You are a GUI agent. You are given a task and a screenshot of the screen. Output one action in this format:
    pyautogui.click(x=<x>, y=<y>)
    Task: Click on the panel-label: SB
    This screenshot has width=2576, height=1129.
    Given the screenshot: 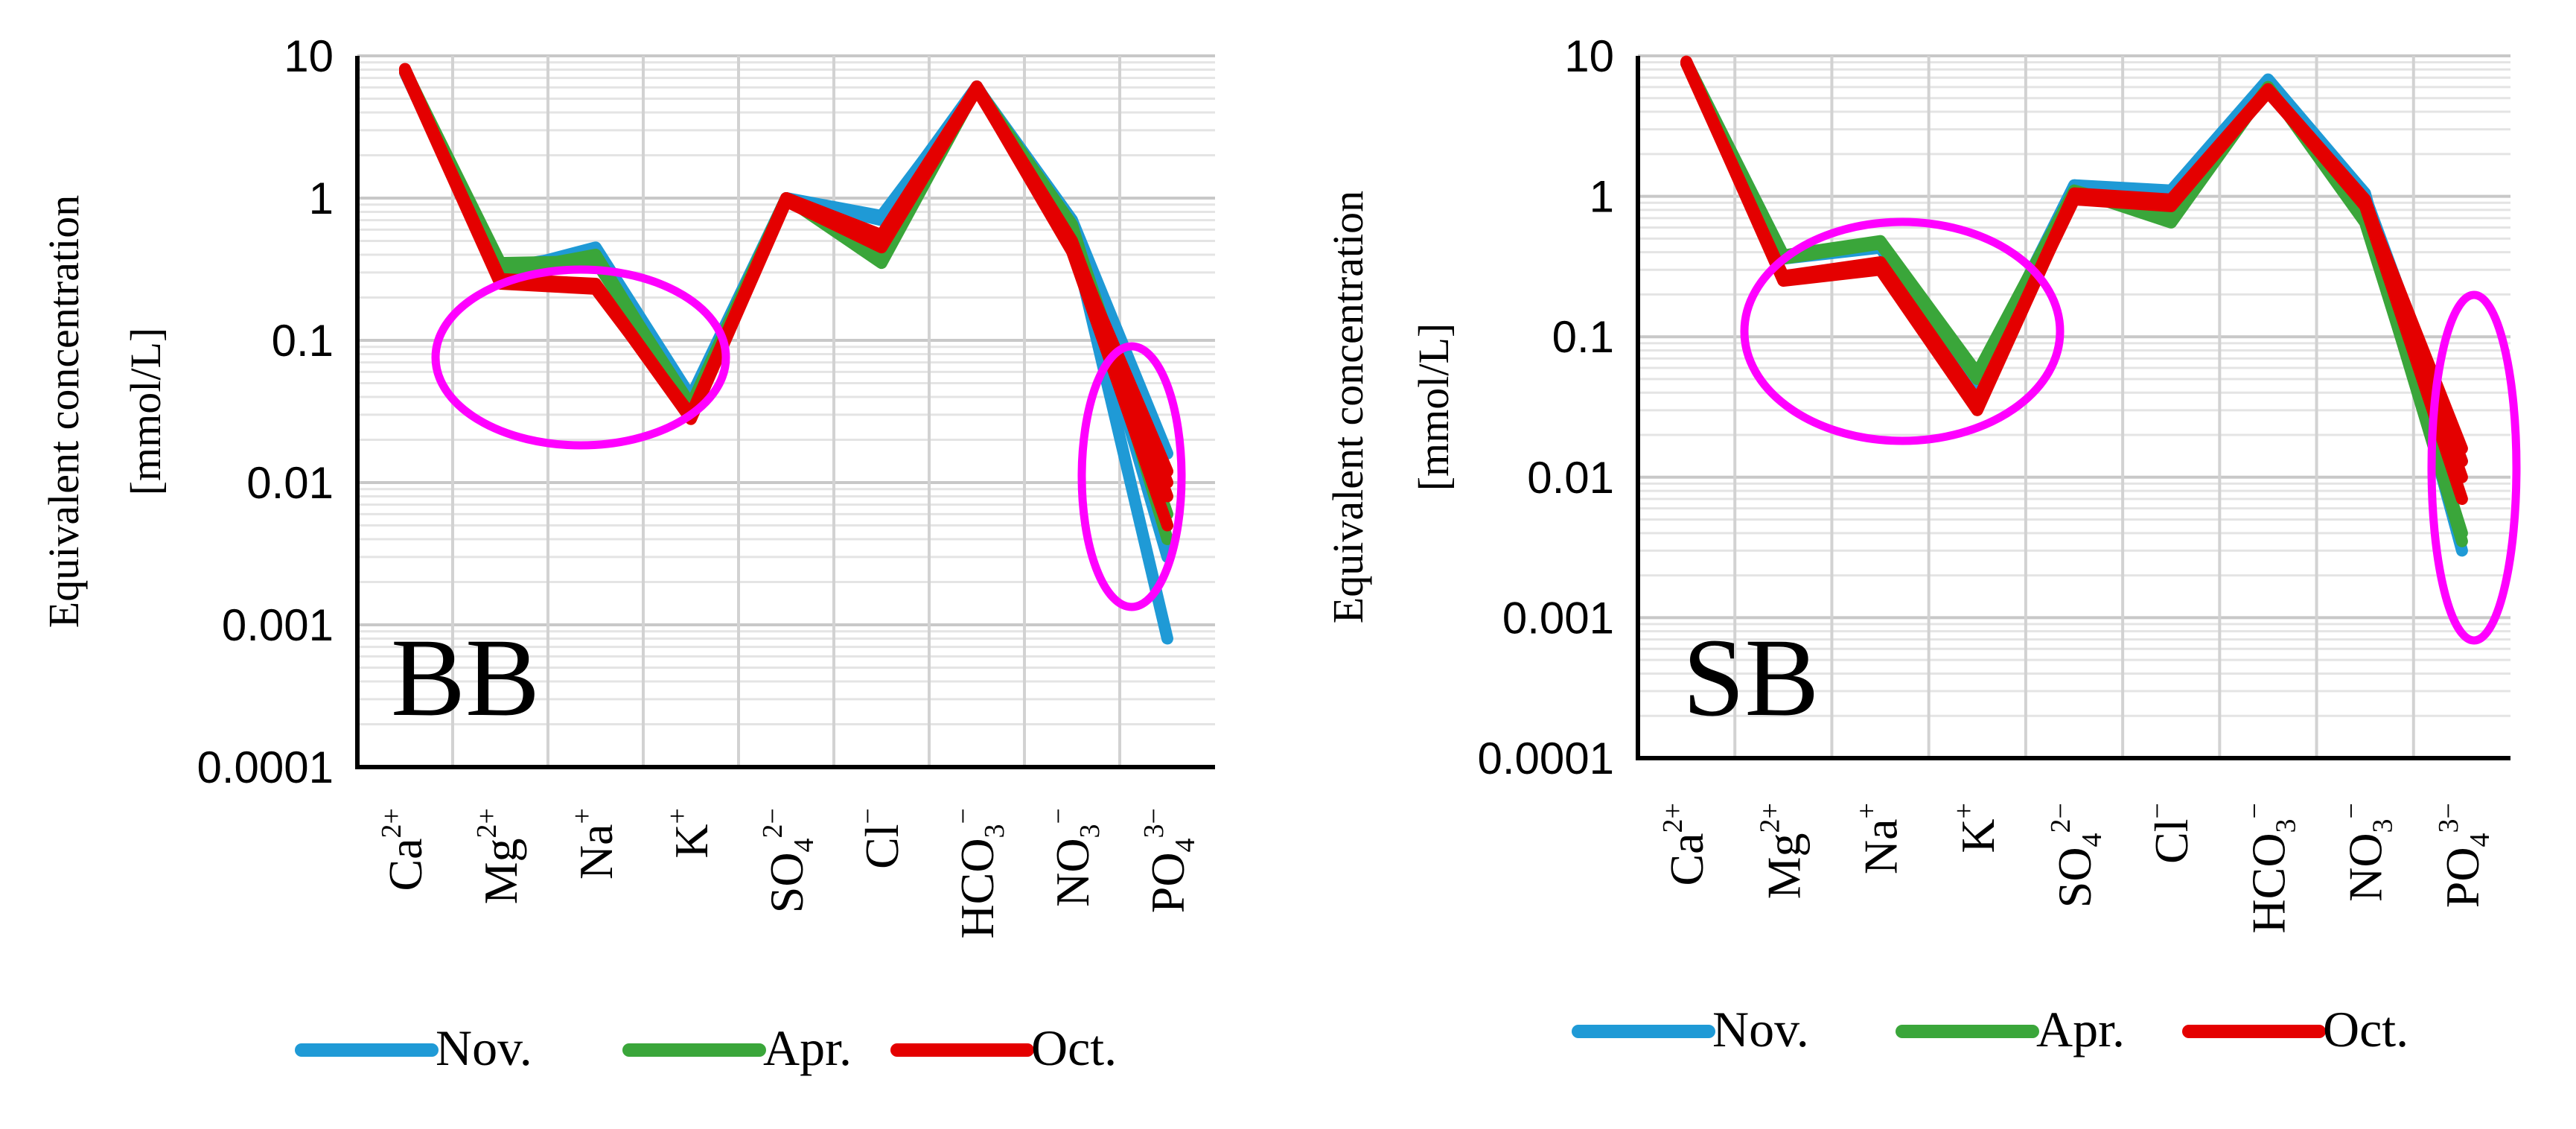 What is the action you would take?
    pyautogui.click(x=1751, y=678)
    